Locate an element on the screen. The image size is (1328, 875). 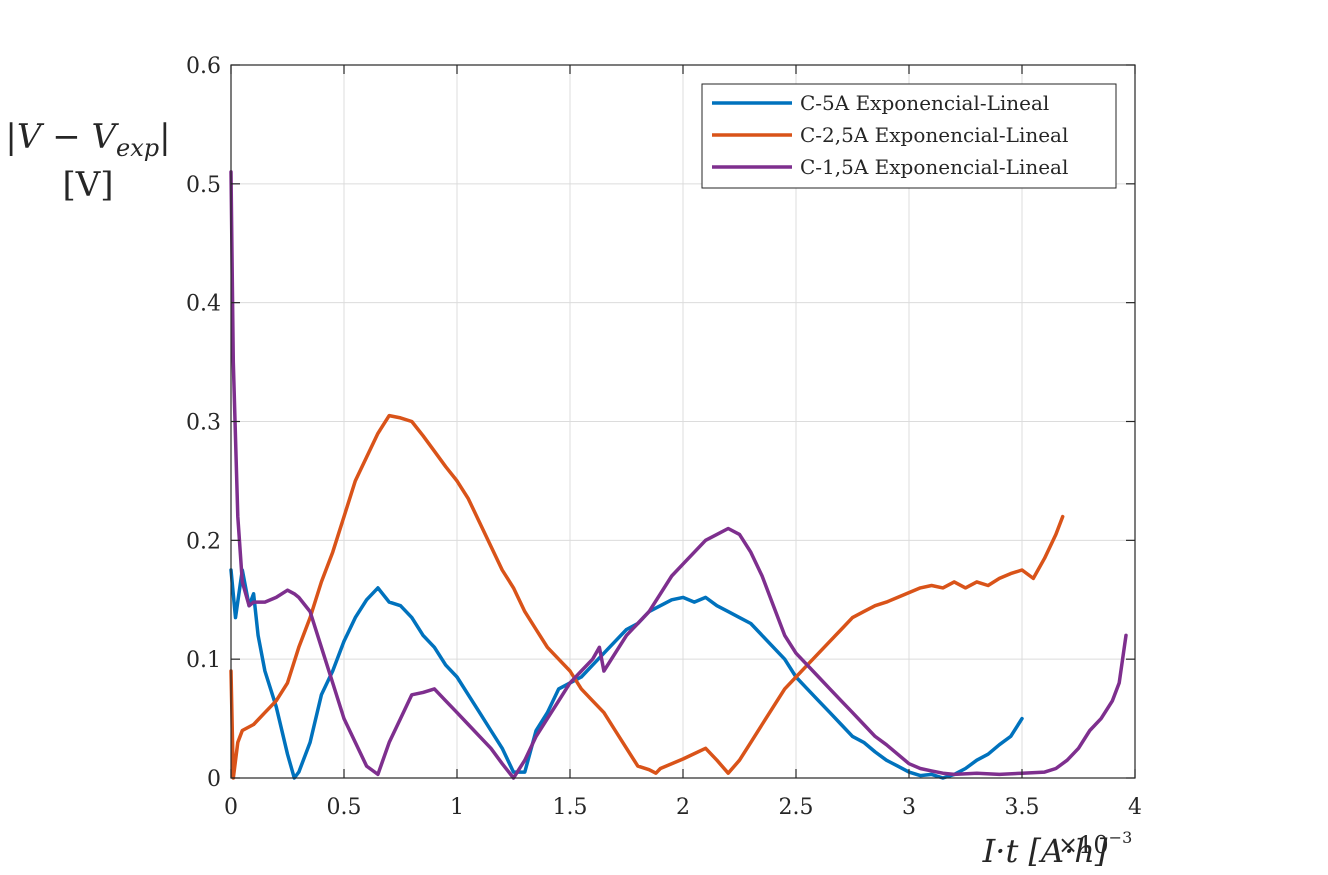
y-tick-label: 0.1 is located at coordinates (203, 660).